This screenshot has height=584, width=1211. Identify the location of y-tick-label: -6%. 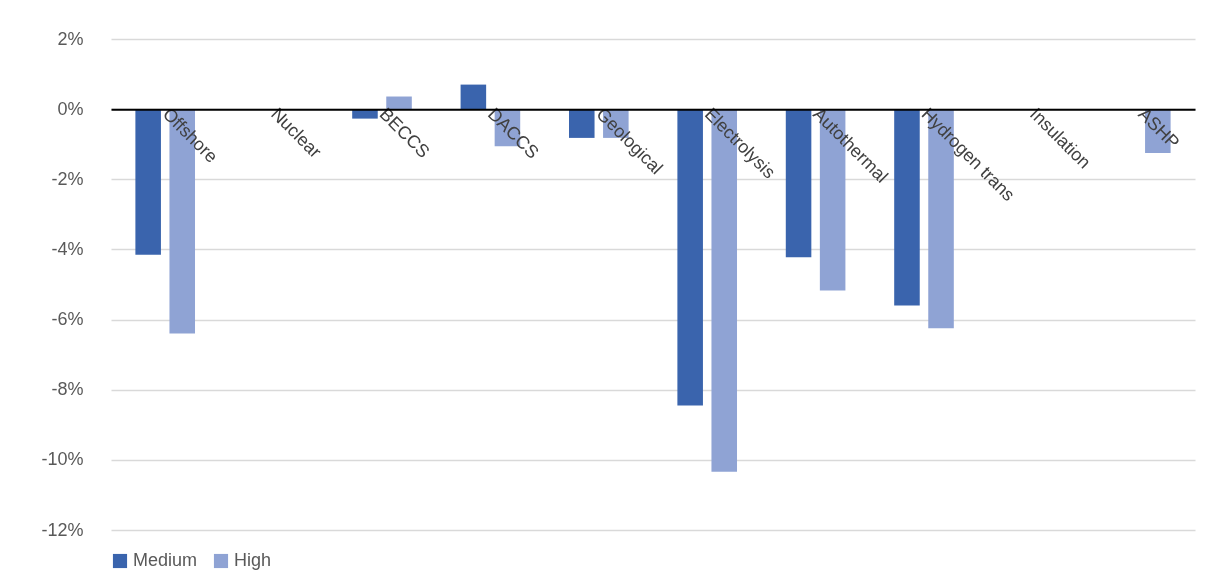
(67, 319).